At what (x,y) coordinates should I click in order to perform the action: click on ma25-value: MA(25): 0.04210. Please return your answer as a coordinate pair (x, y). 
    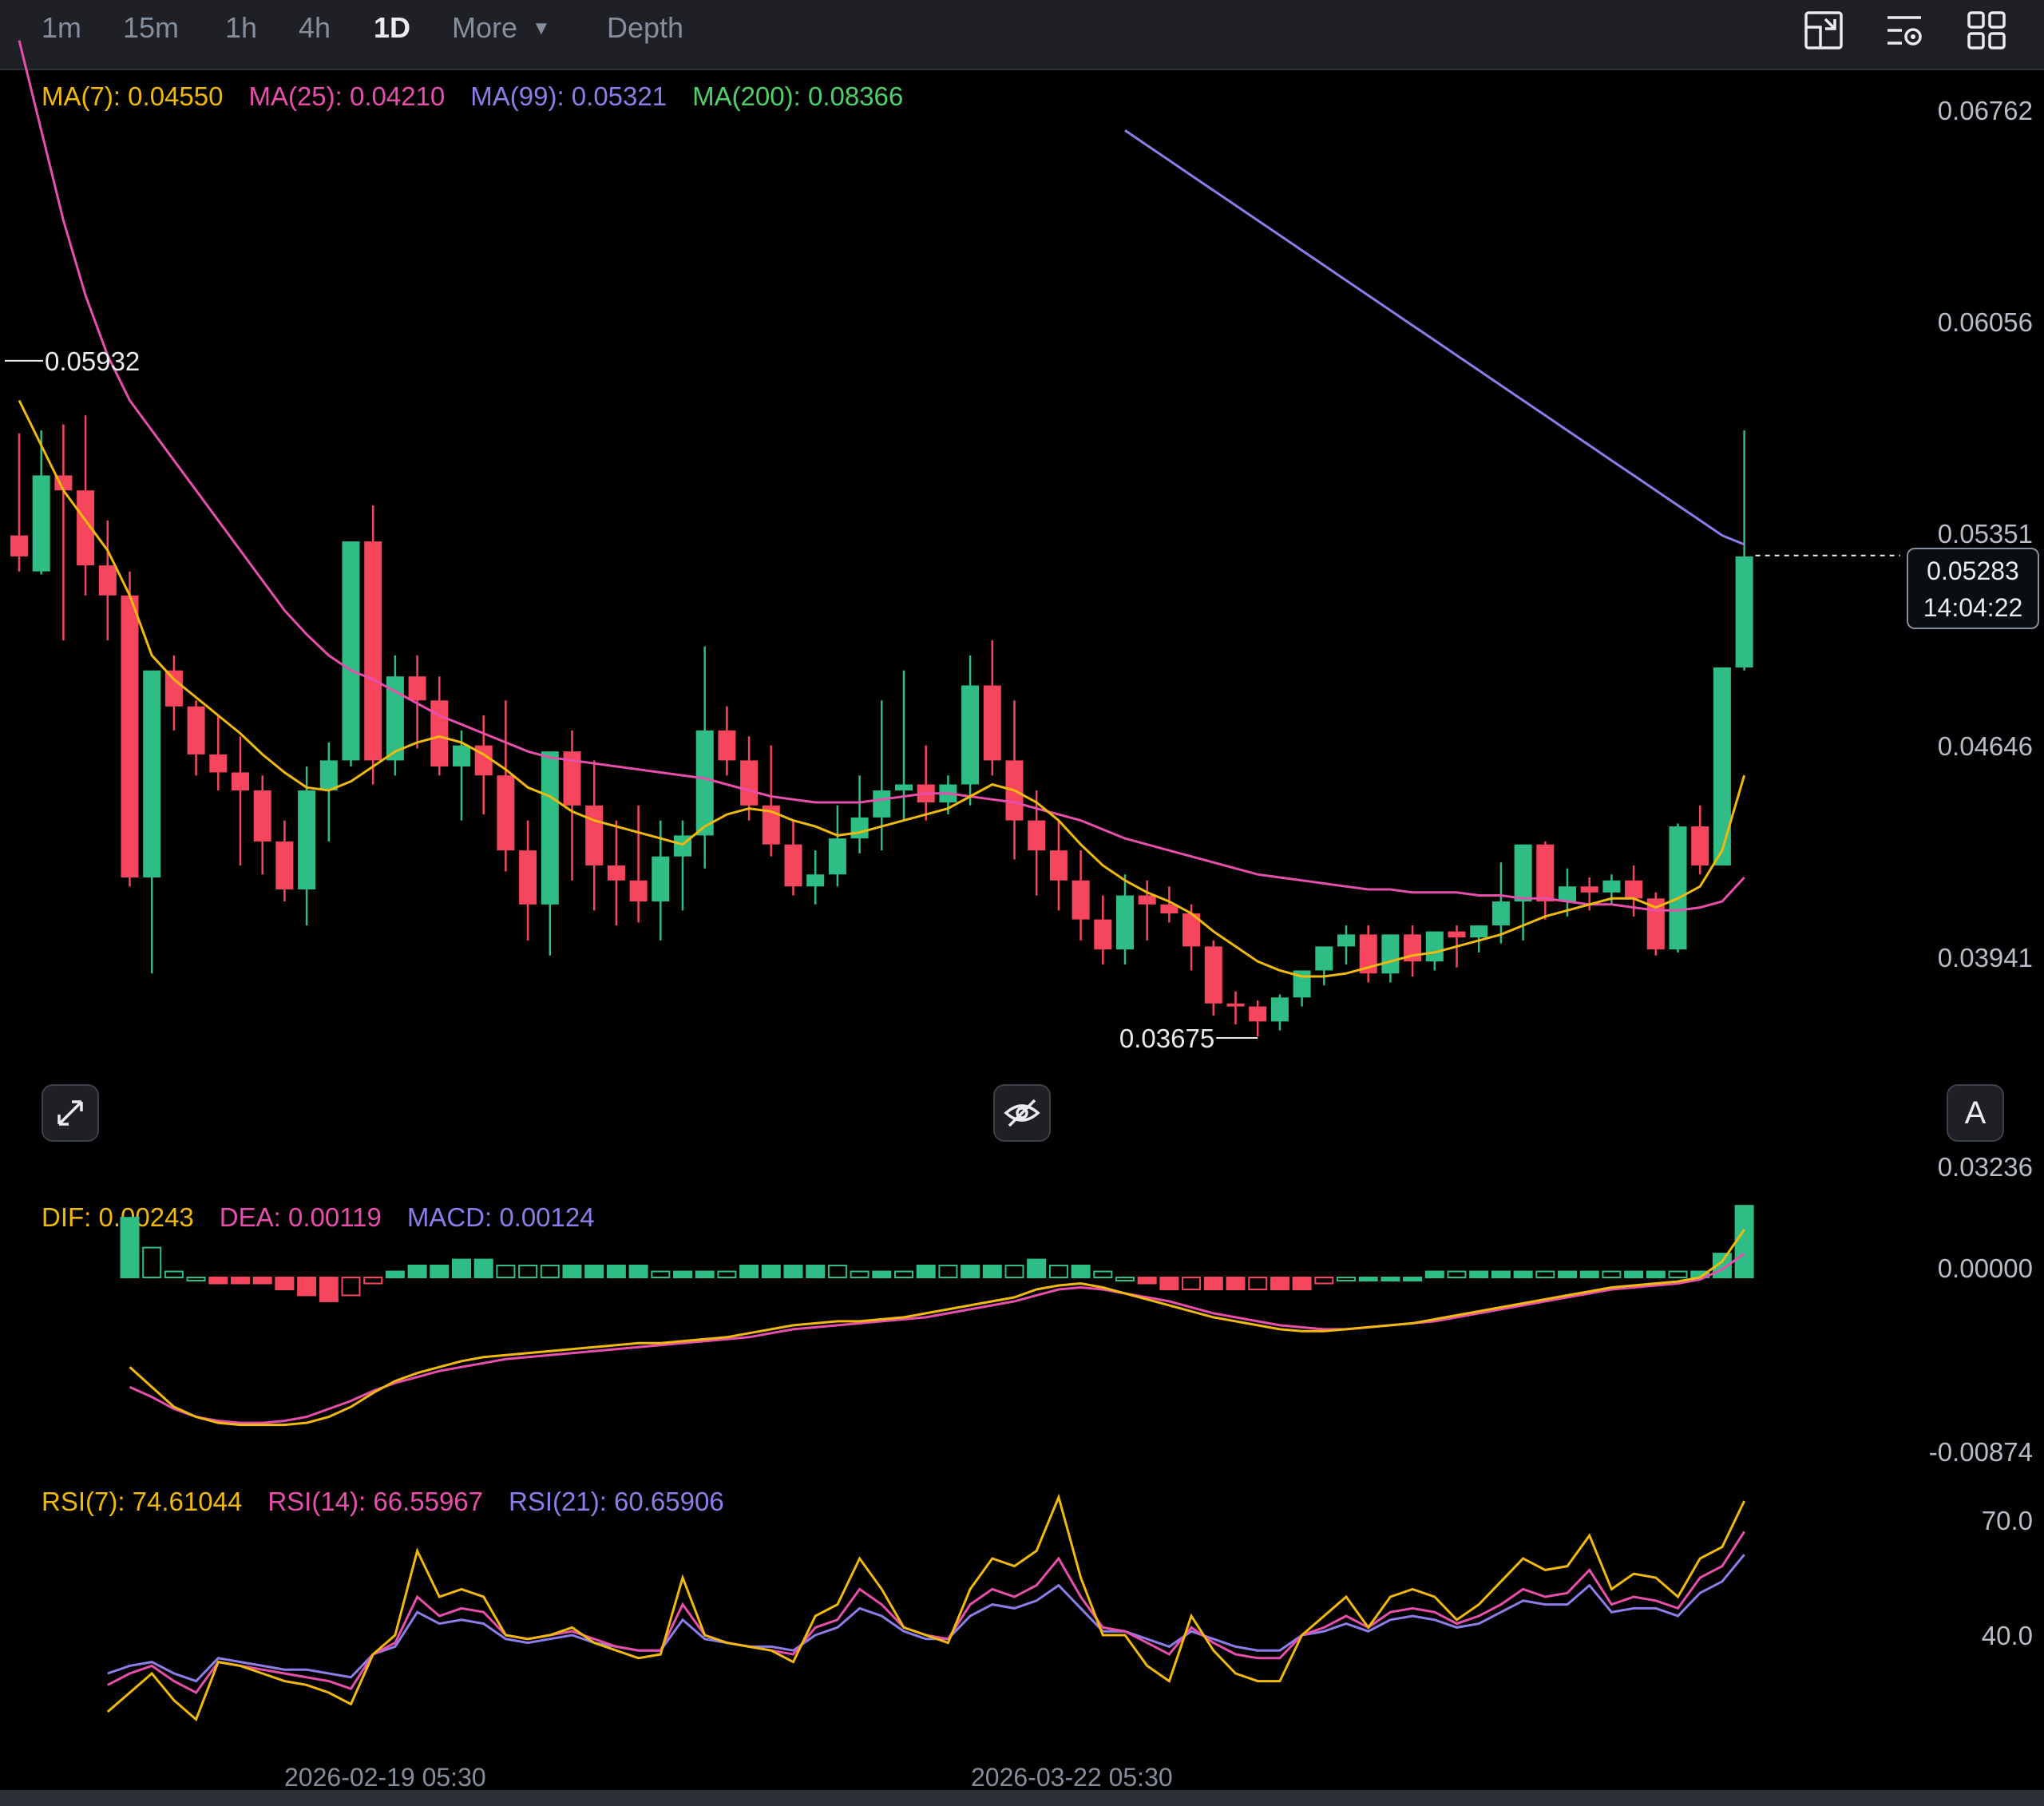
    Looking at the image, I should click on (347, 96).